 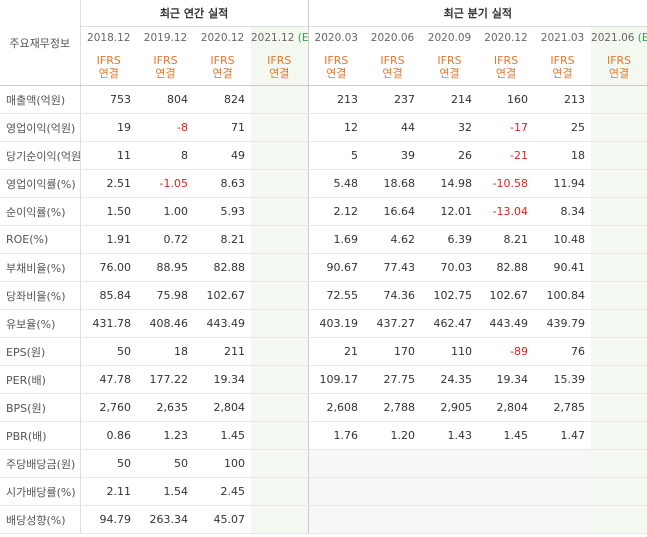 I want to click on value-cell: 1.50, so click(x=108, y=211).